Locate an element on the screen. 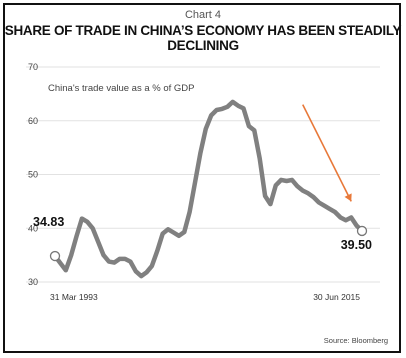 Image resolution: width=406 pixels, height=358 pixels. trend-arrow-shaft is located at coordinates (327, 153).